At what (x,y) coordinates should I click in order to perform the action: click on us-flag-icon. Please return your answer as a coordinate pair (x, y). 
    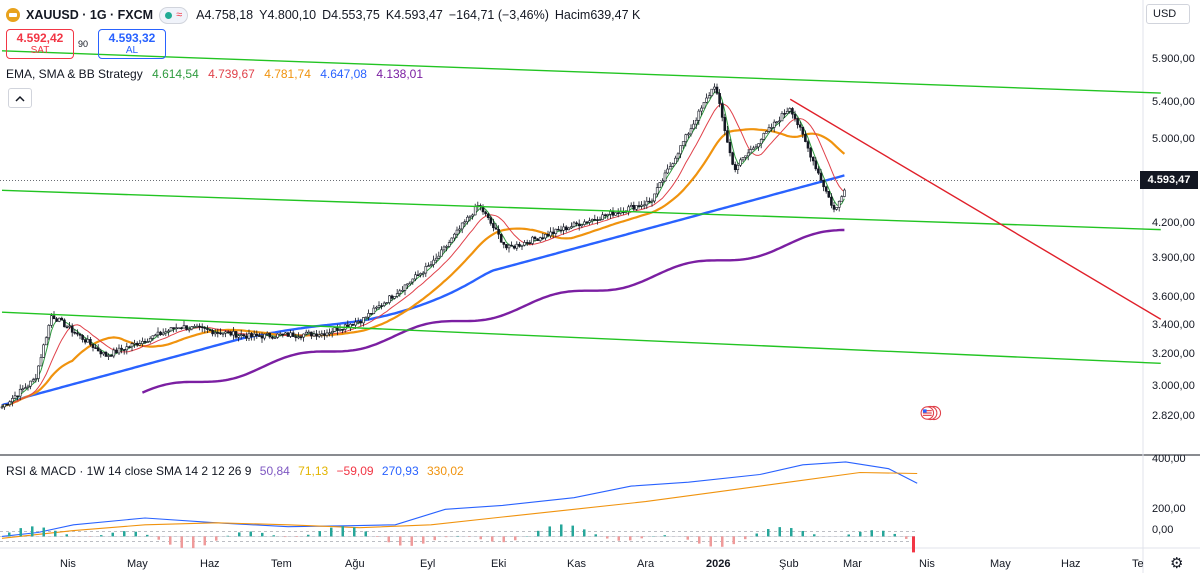
    Looking at the image, I should click on (931, 413).